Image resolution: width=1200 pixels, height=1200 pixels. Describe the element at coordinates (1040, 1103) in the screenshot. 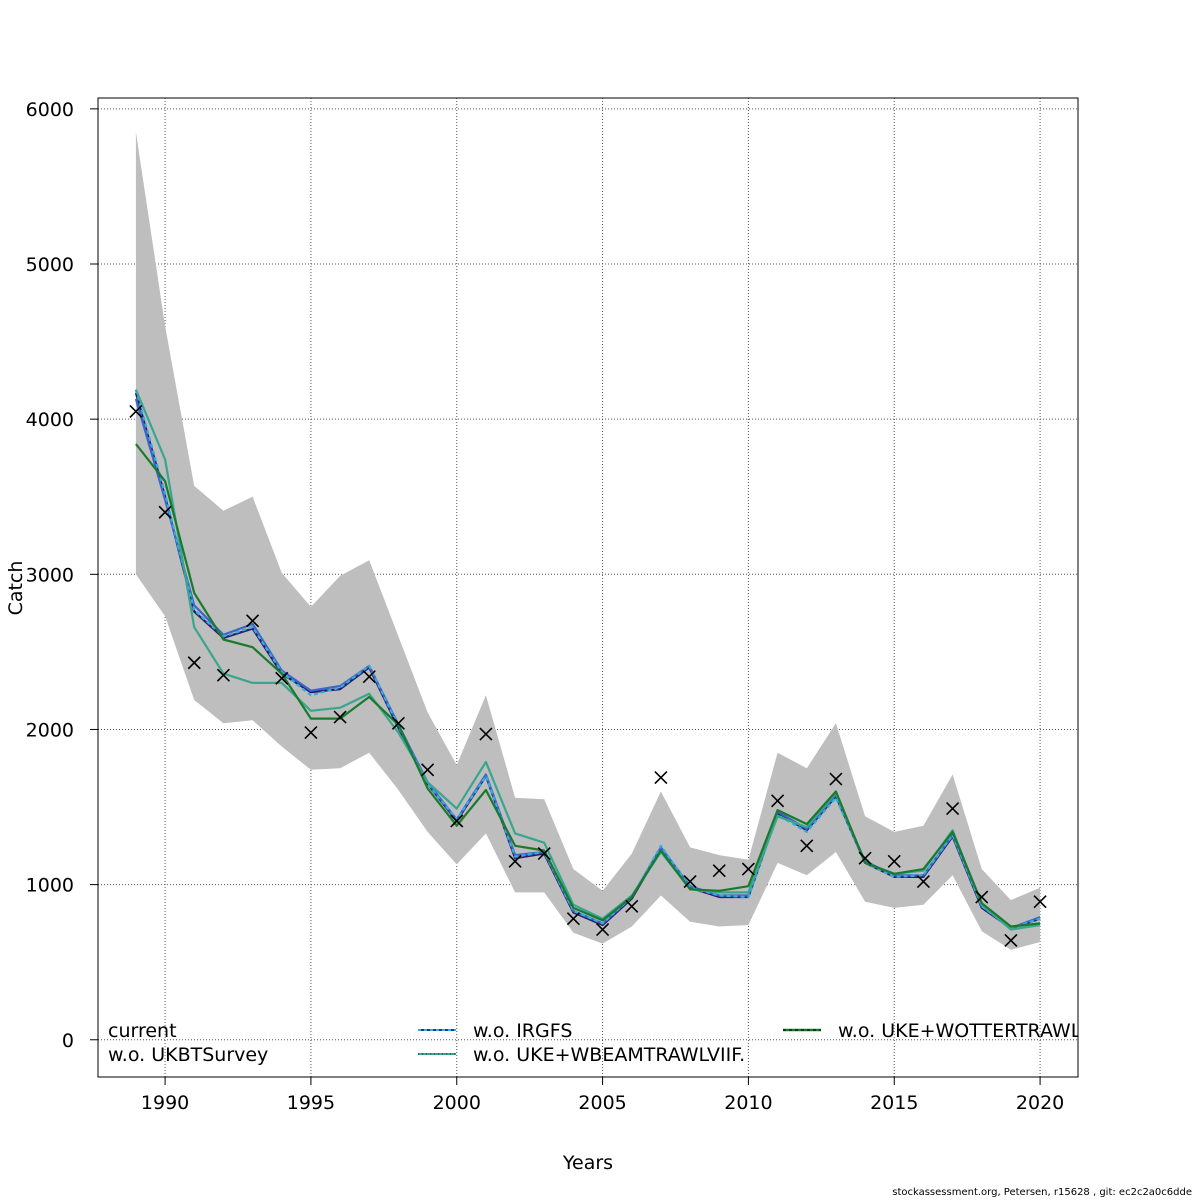

I see `x-tick-label: 2020` at that location.